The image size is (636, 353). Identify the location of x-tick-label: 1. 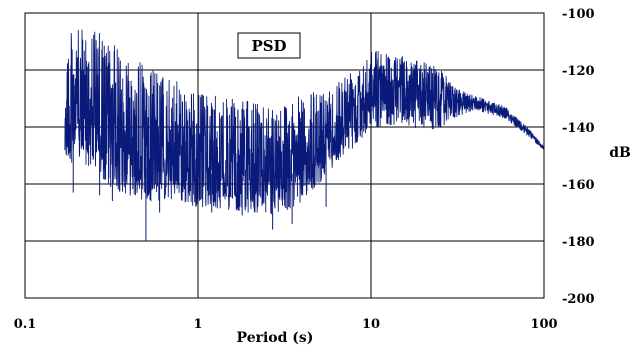
(197, 324).